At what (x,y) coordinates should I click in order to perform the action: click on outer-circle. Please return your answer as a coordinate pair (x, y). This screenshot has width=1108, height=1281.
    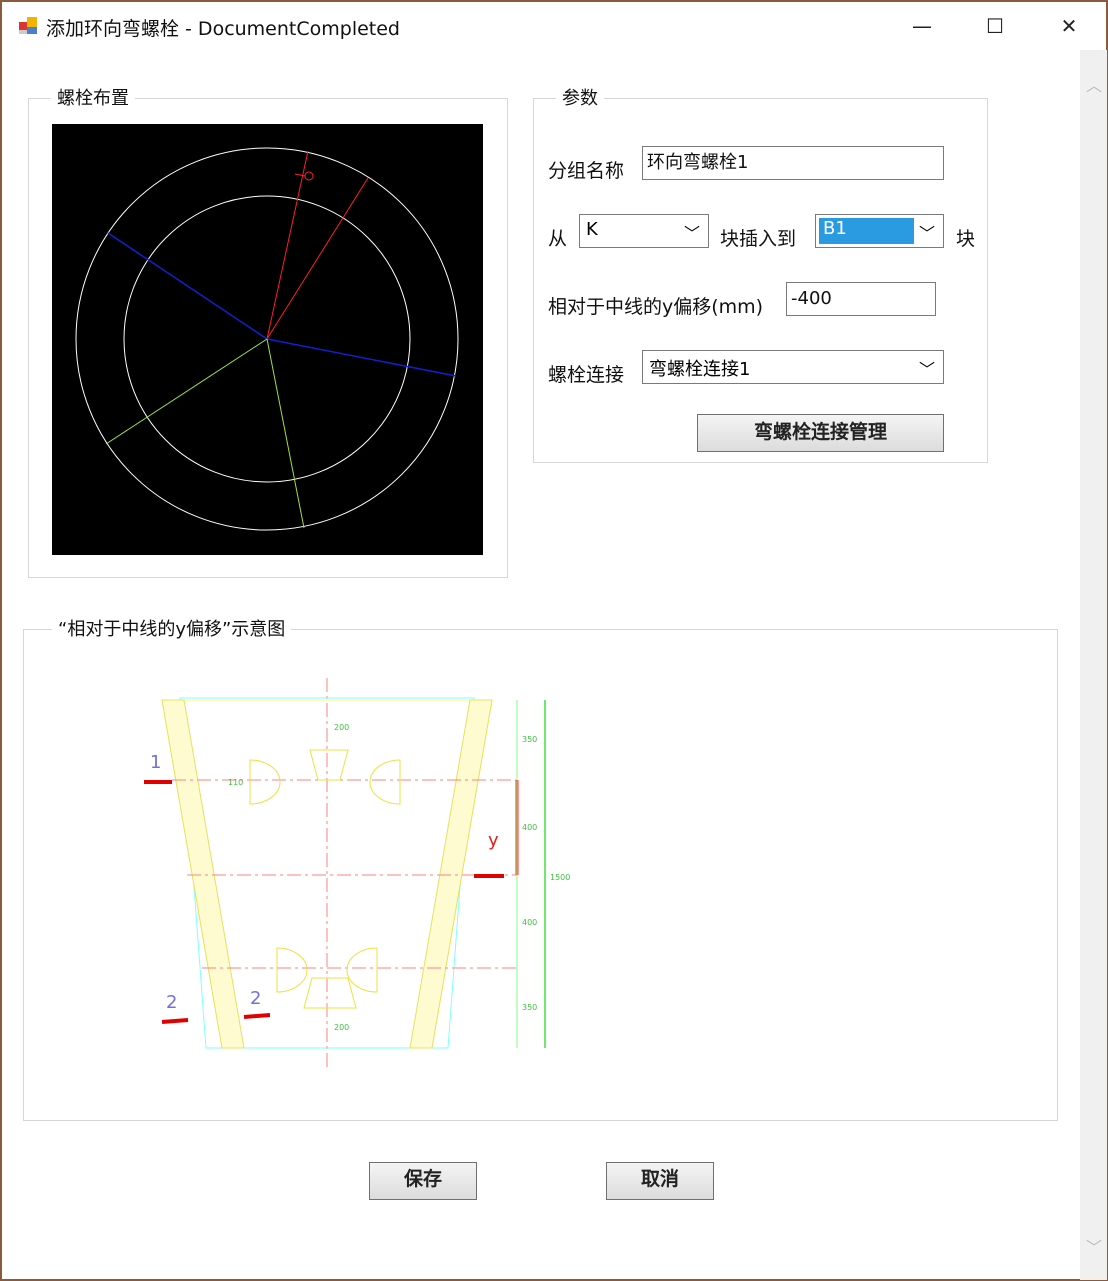
    Looking at the image, I should click on (267, 339).